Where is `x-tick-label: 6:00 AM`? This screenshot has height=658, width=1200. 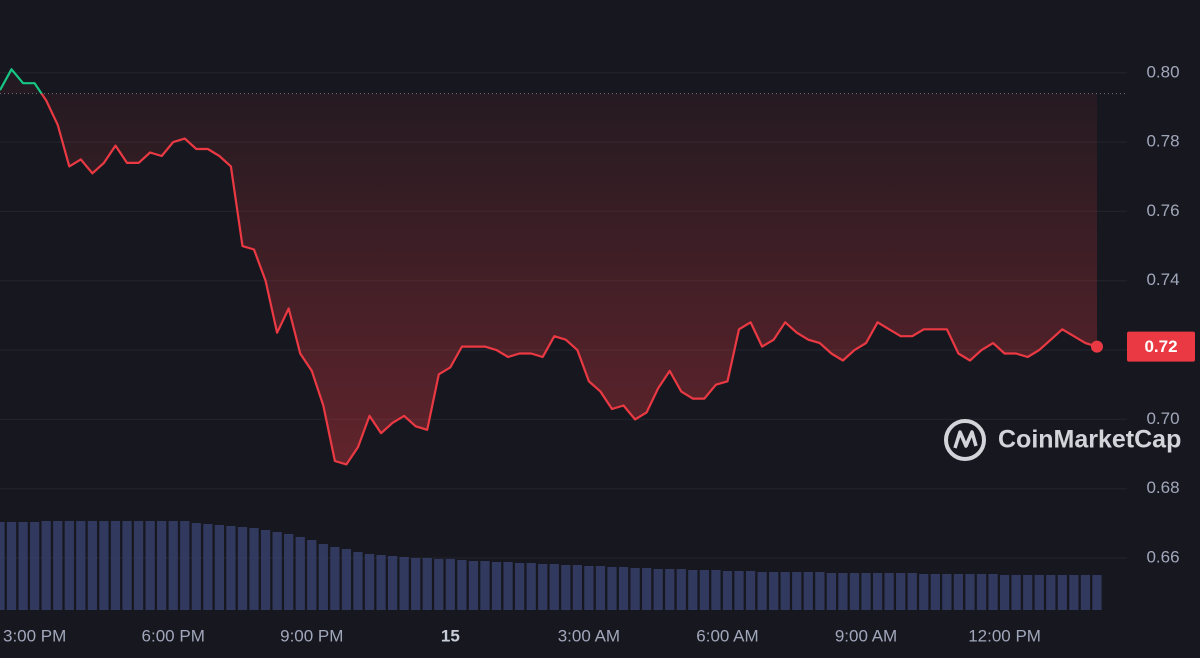
x-tick-label: 6:00 AM is located at coordinates (727, 635).